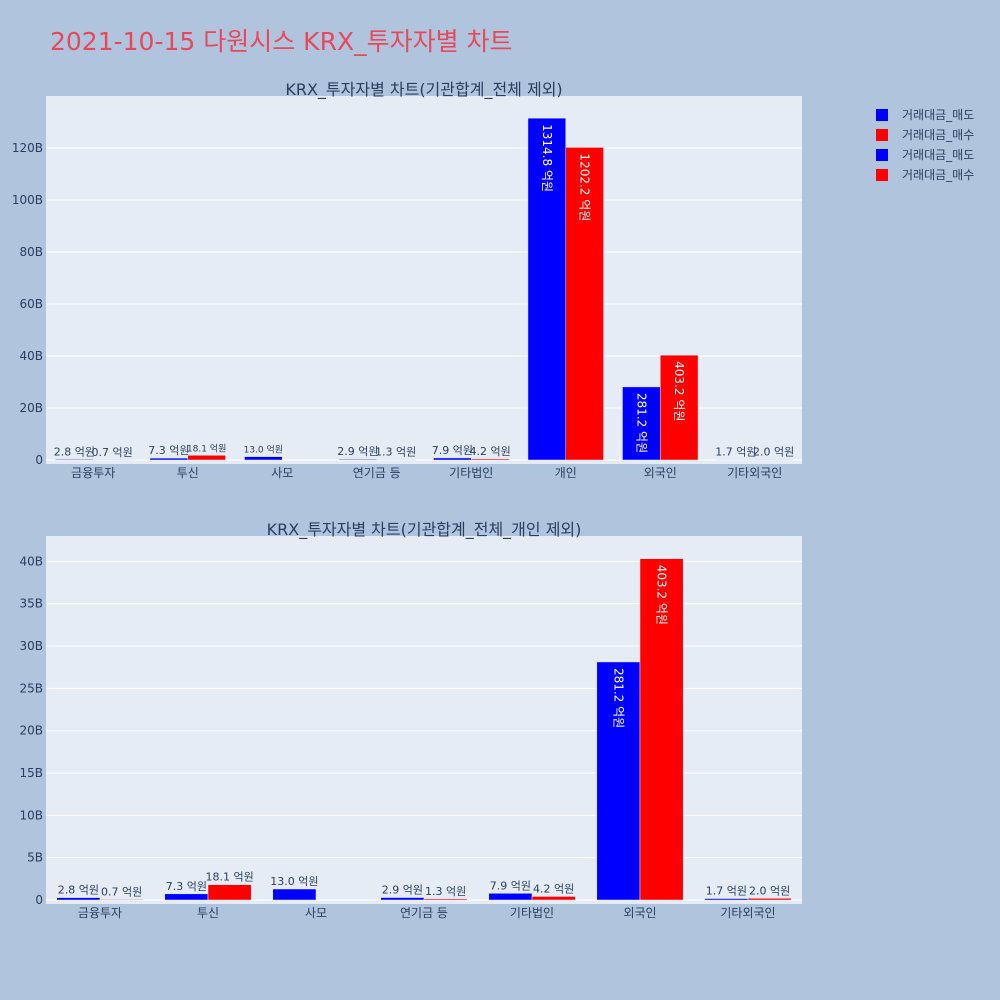 This screenshot has width=1000, height=1000. I want to click on data-label: 1314.8 억원, so click(547, 158).